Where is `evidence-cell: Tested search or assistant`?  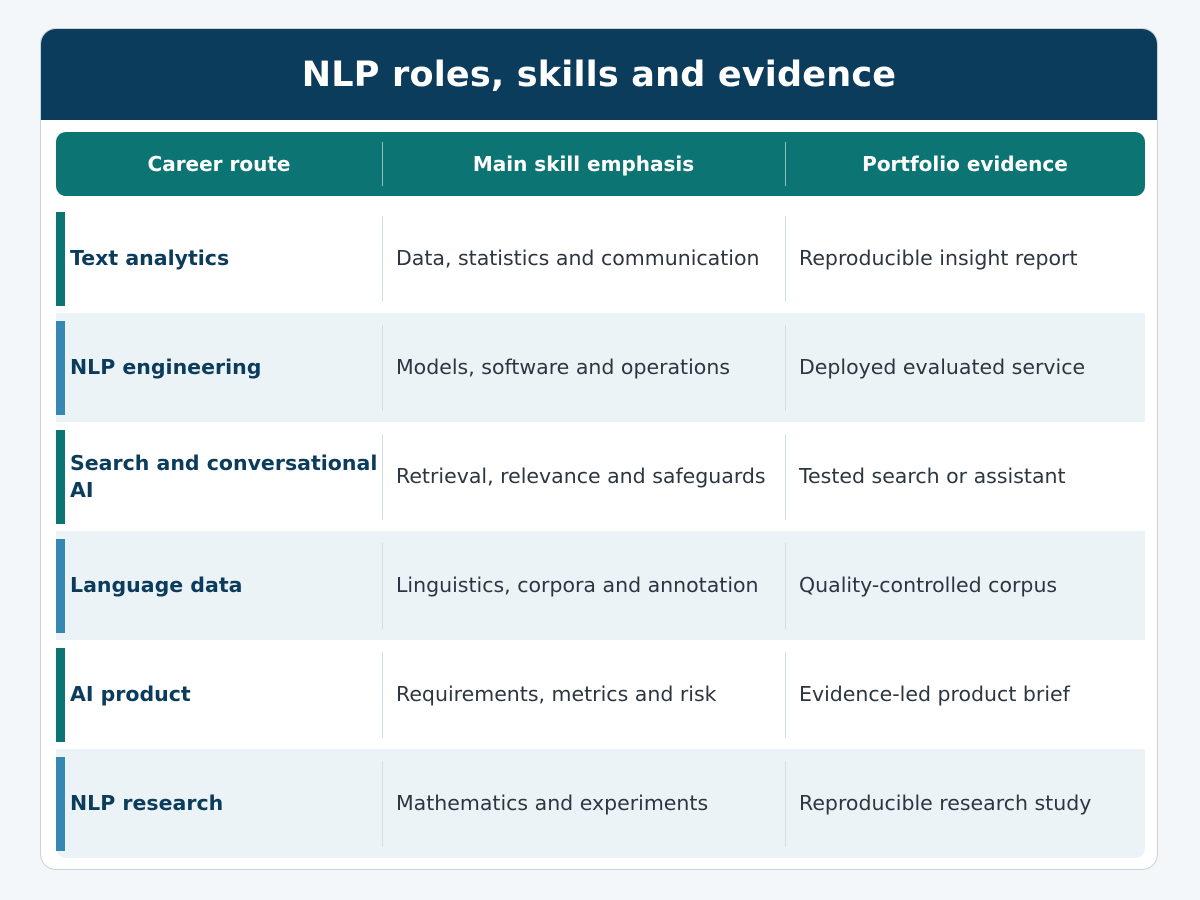 evidence-cell: Tested search or assistant is located at coordinates (932, 476).